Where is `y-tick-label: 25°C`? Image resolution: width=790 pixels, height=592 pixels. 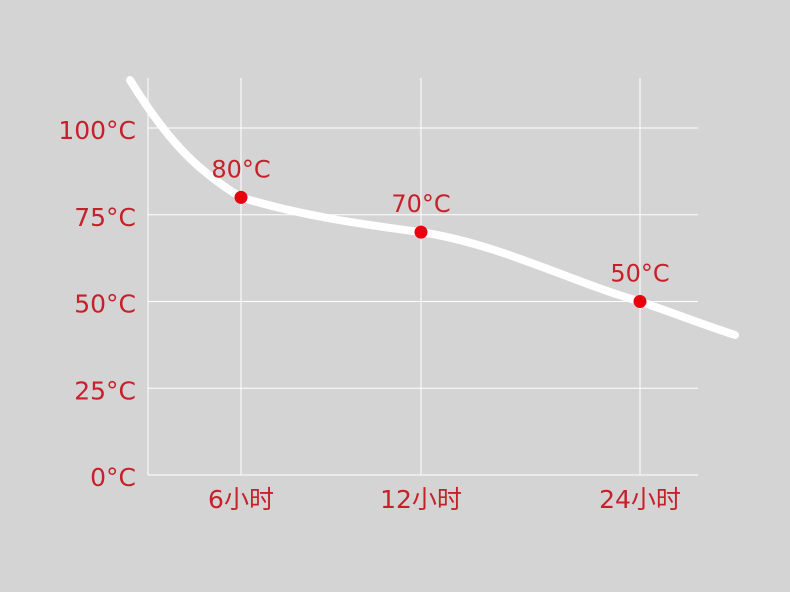 y-tick-label: 25°C is located at coordinates (105, 390).